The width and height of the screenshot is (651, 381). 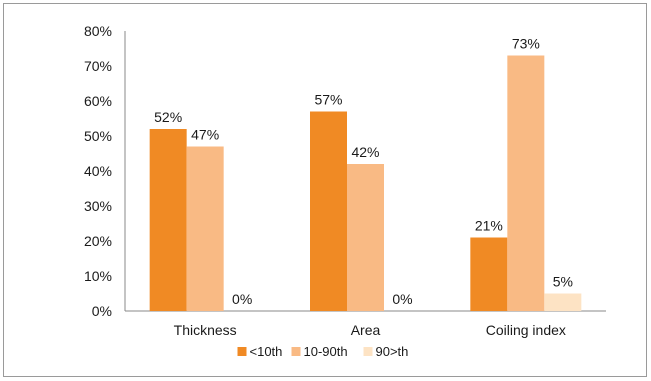 What do you see at coordinates (98, 136) in the screenshot?
I see `y-tick-label: 50%` at bounding box center [98, 136].